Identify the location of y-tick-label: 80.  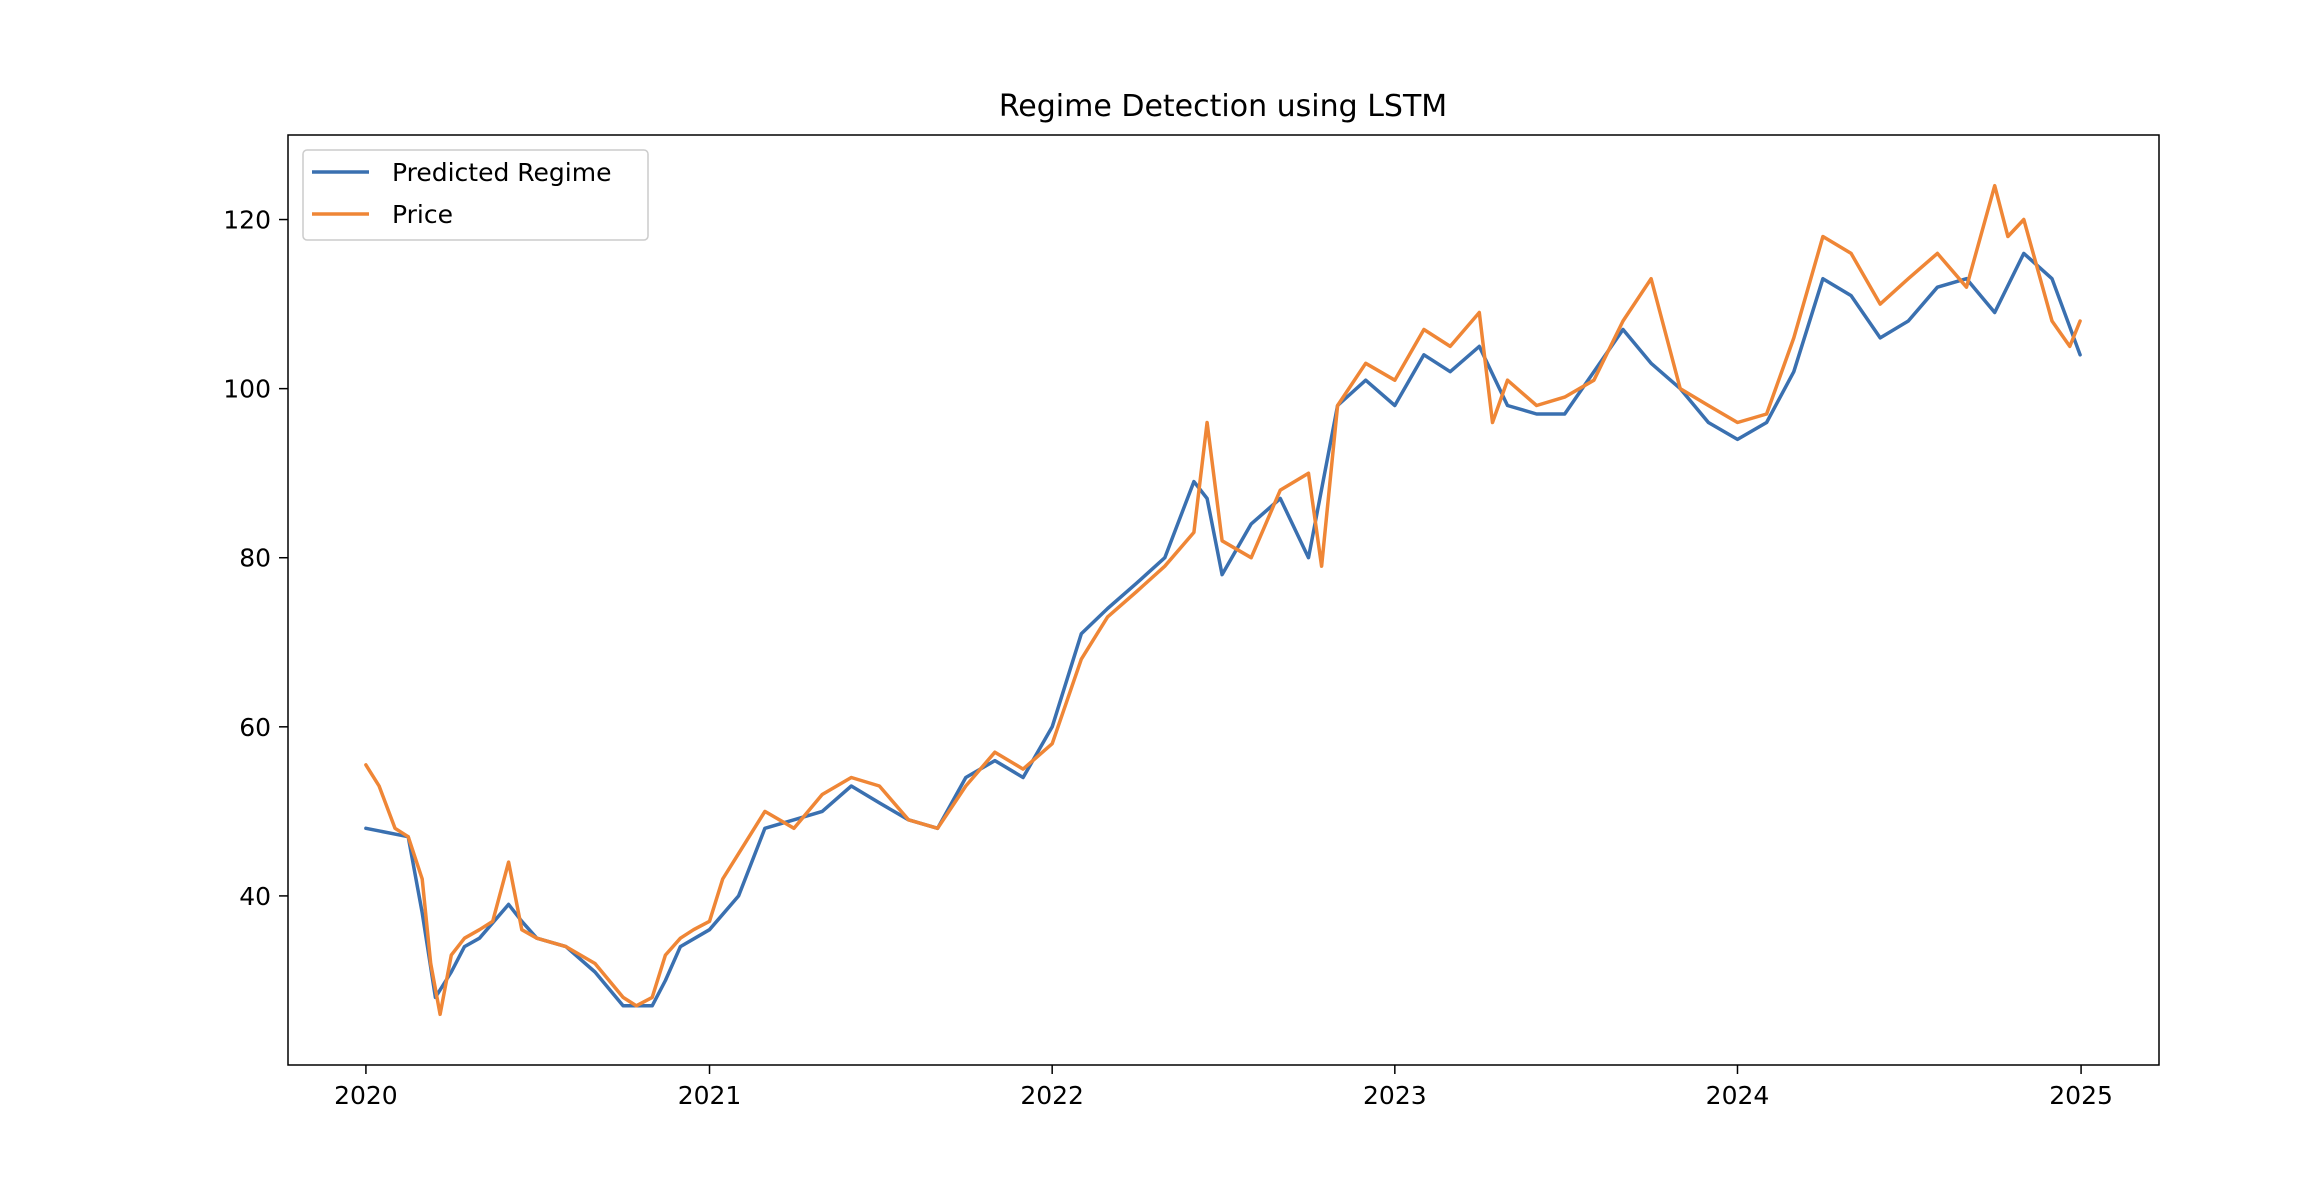
(255, 558).